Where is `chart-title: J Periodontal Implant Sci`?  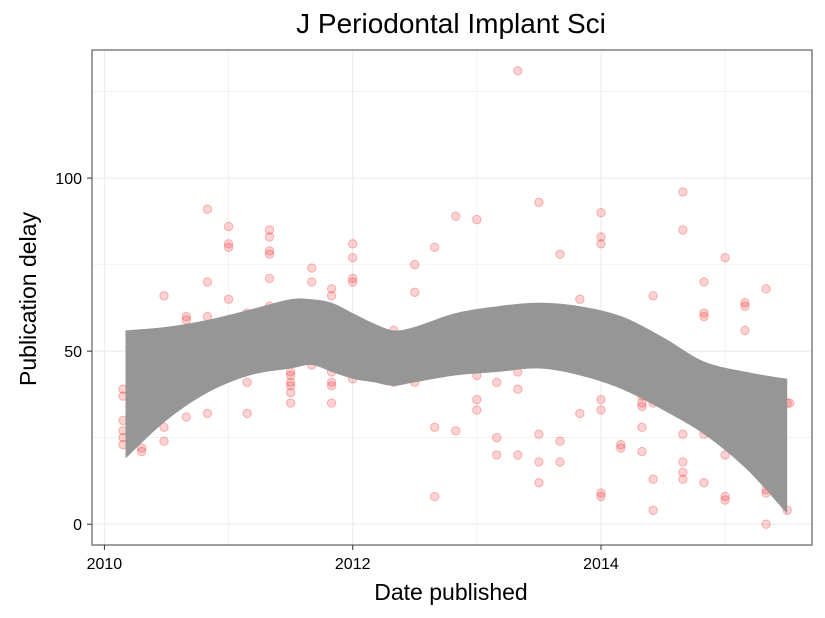 chart-title: J Periodontal Implant Sci is located at coordinates (451, 23).